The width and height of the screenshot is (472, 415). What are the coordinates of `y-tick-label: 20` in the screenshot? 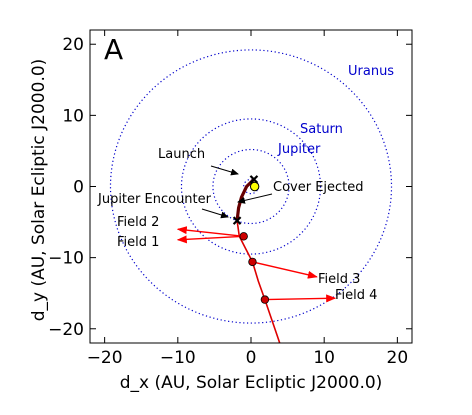 It's located at (73, 45).